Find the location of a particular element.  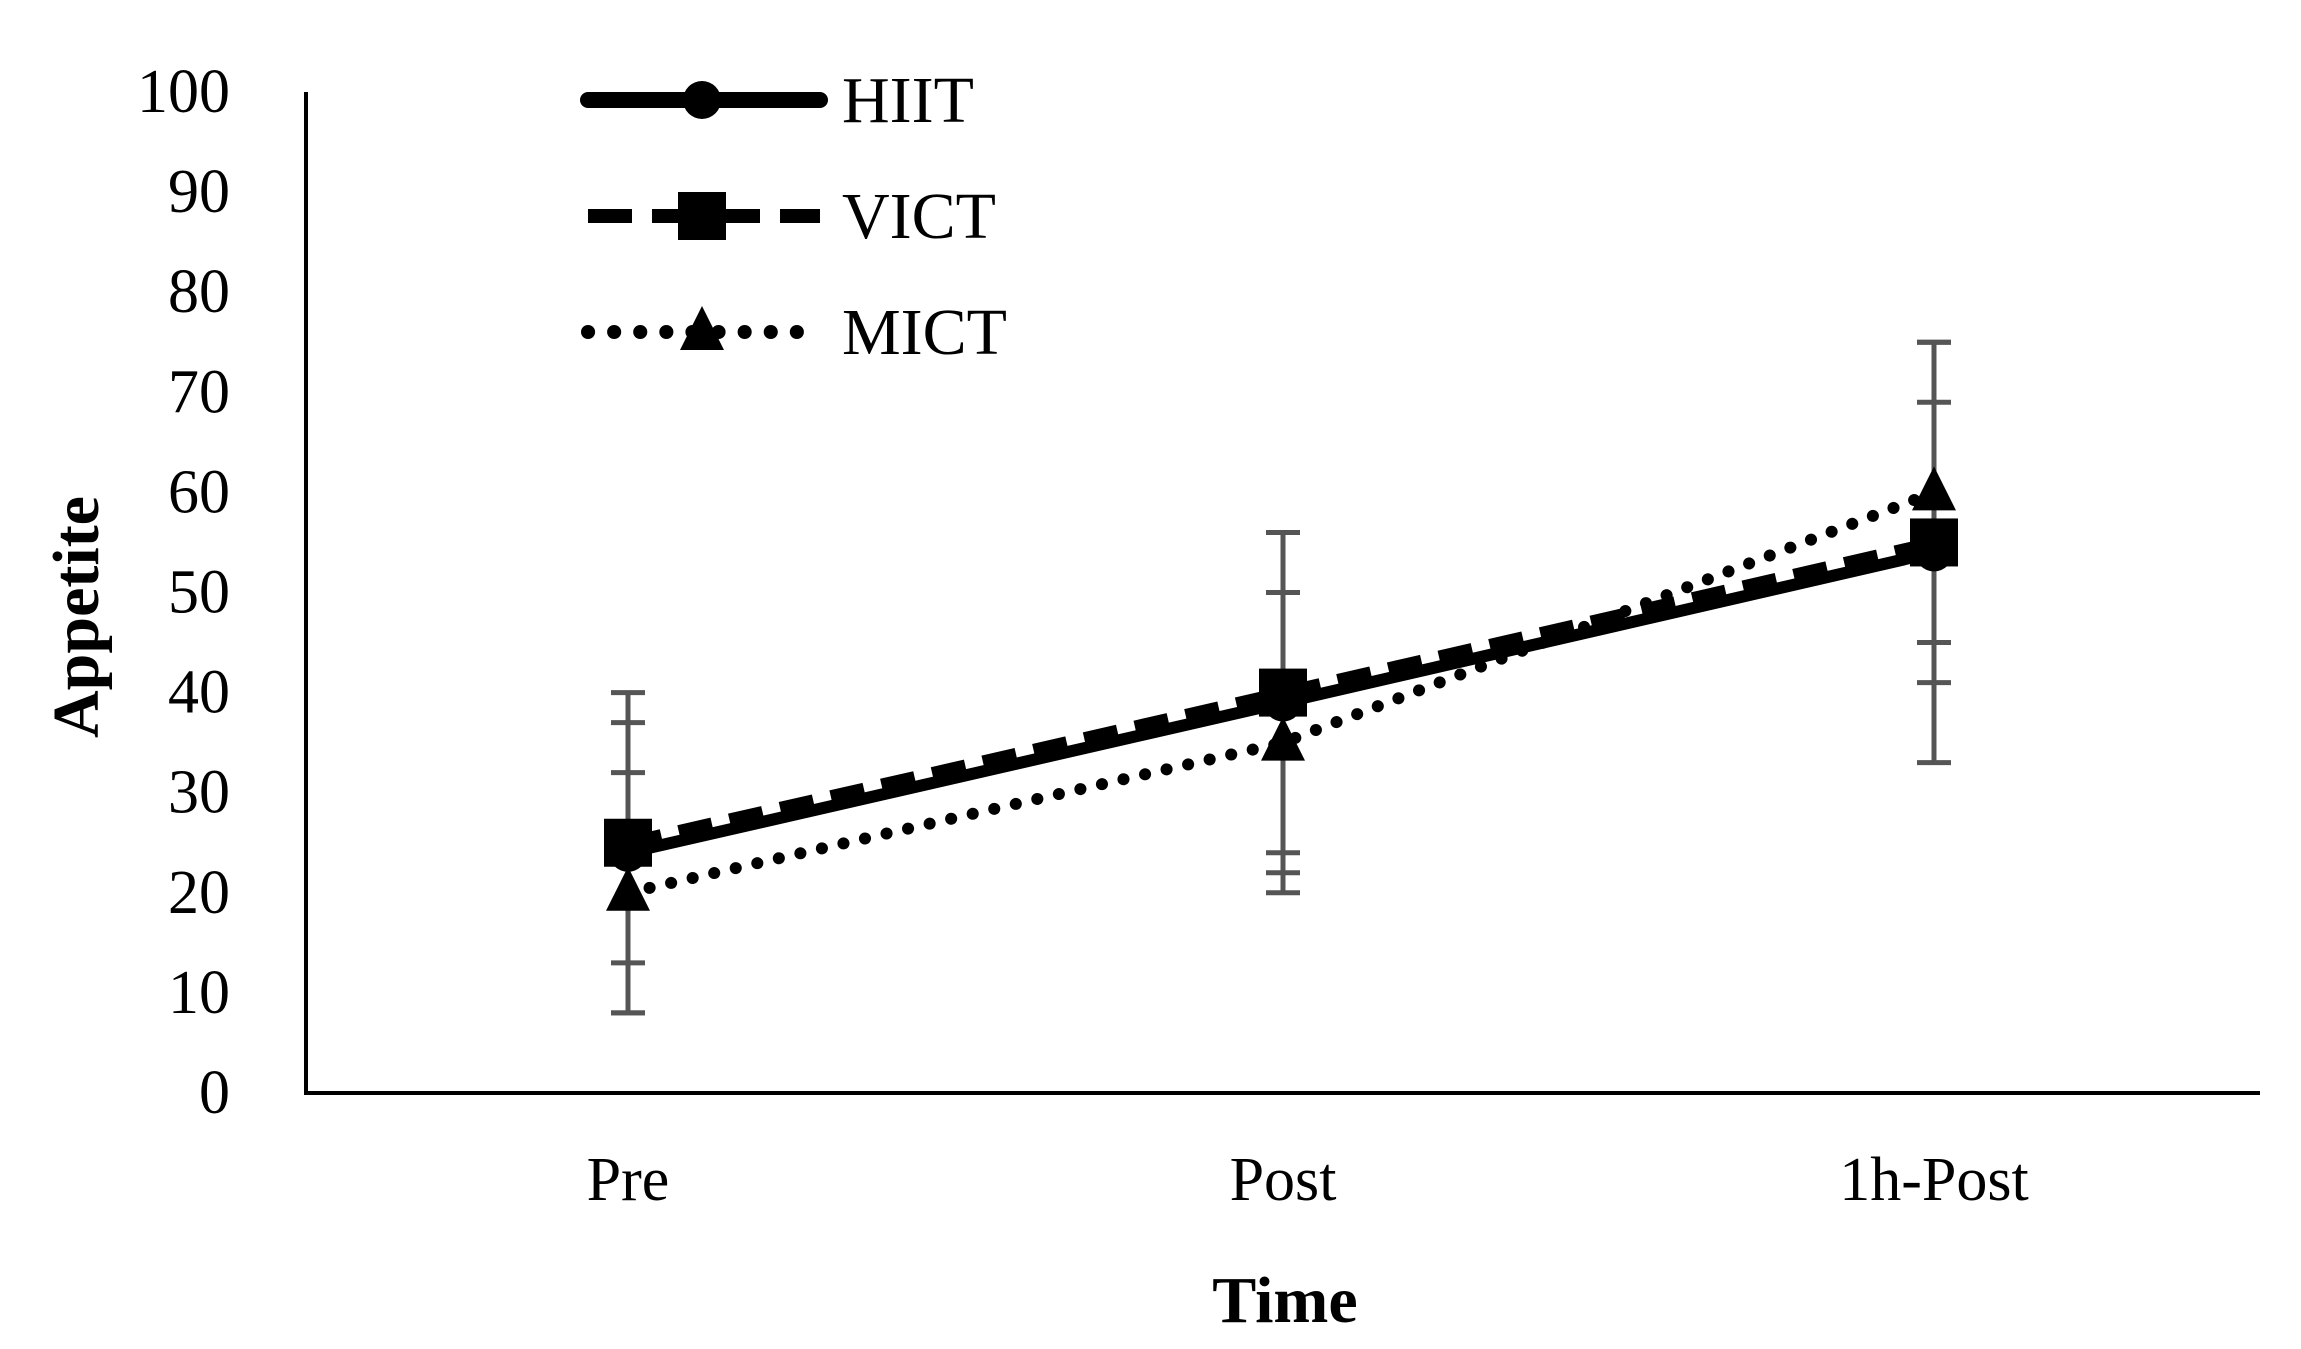

legend: HIIT VICT MICT is located at coordinates (793, 216).